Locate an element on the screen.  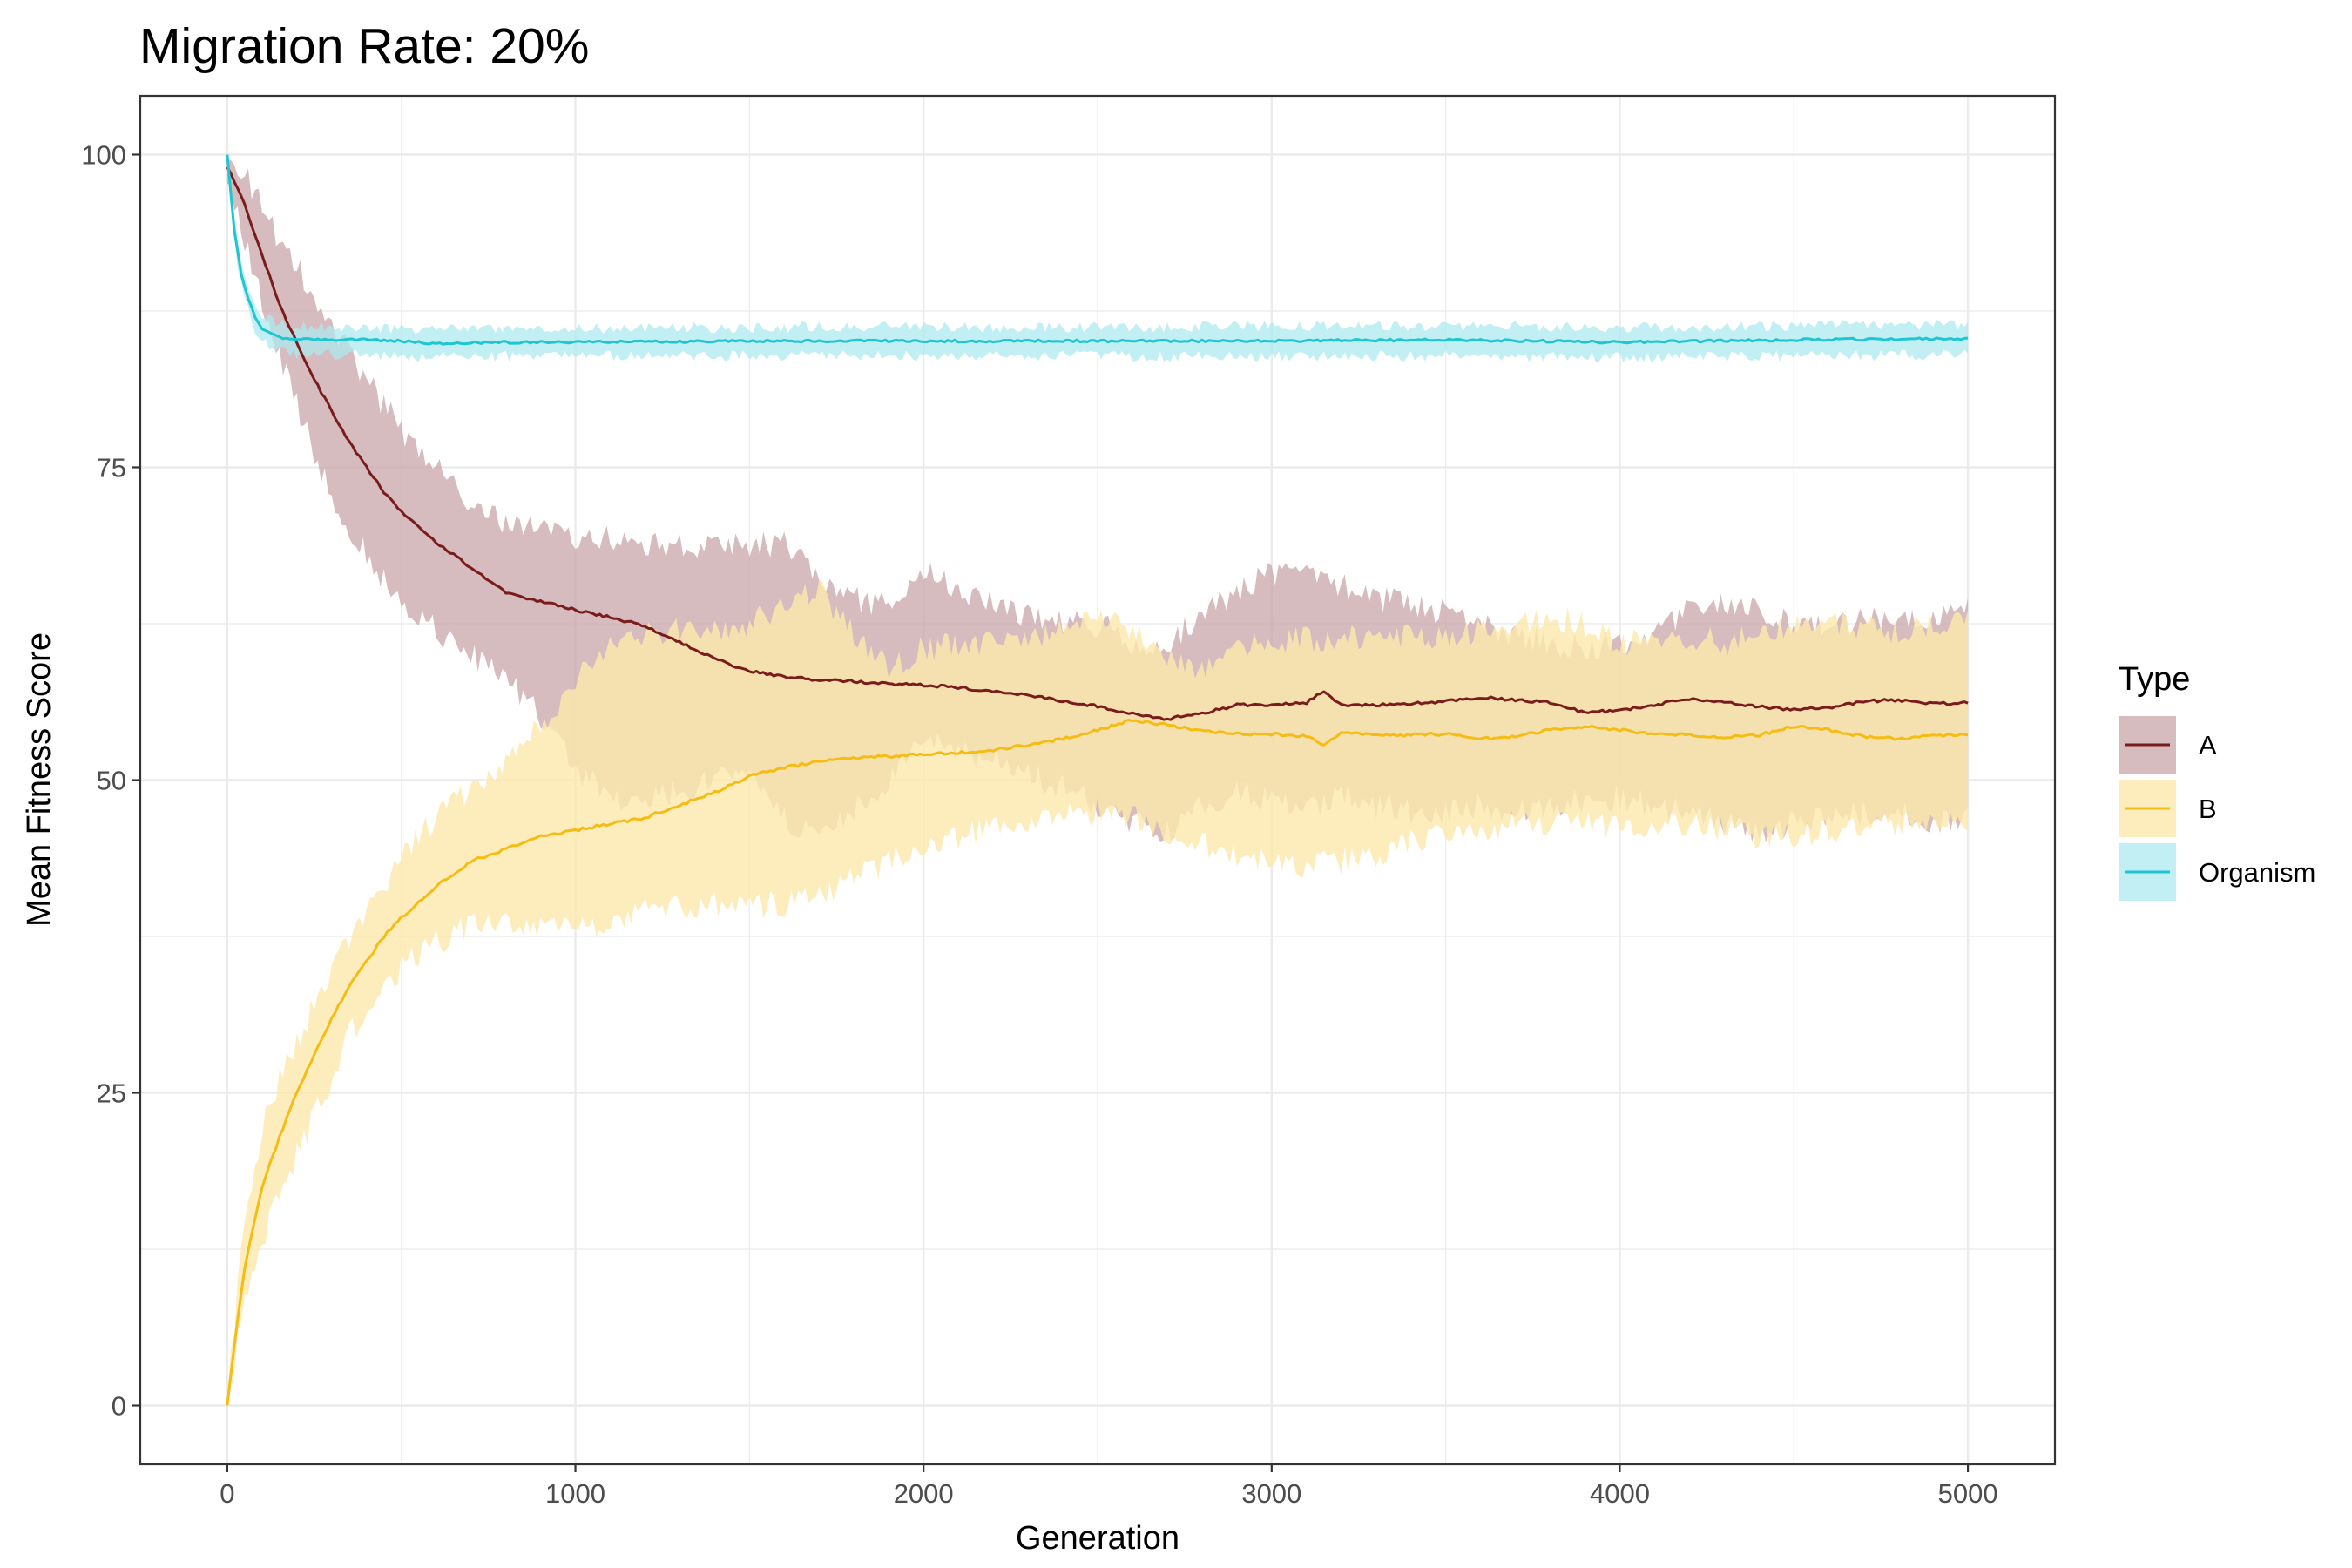
line-organism is located at coordinates (1097, 250).